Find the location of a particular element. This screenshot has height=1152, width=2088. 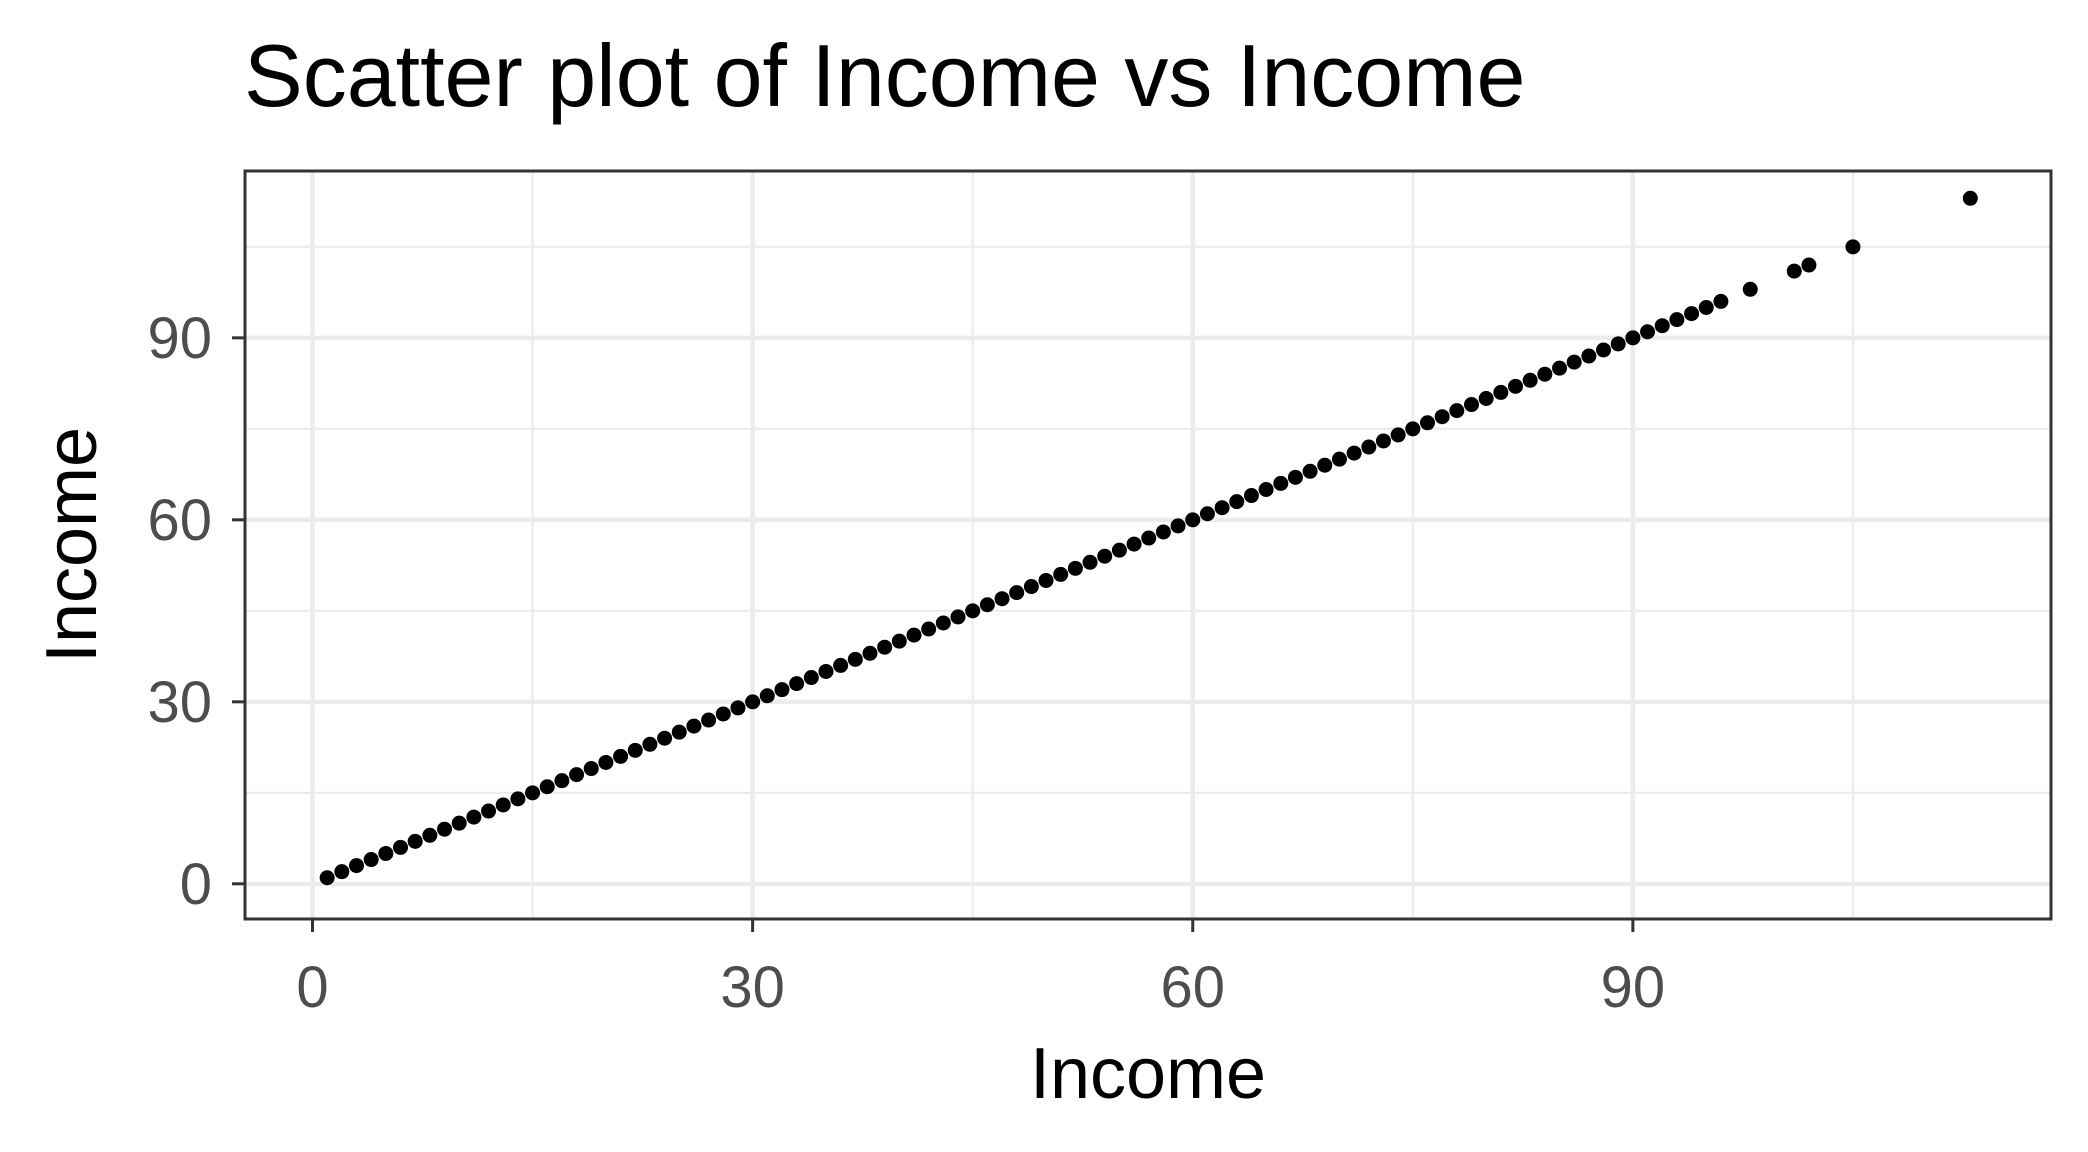

y-tick-label: 30 is located at coordinates (179, 702).